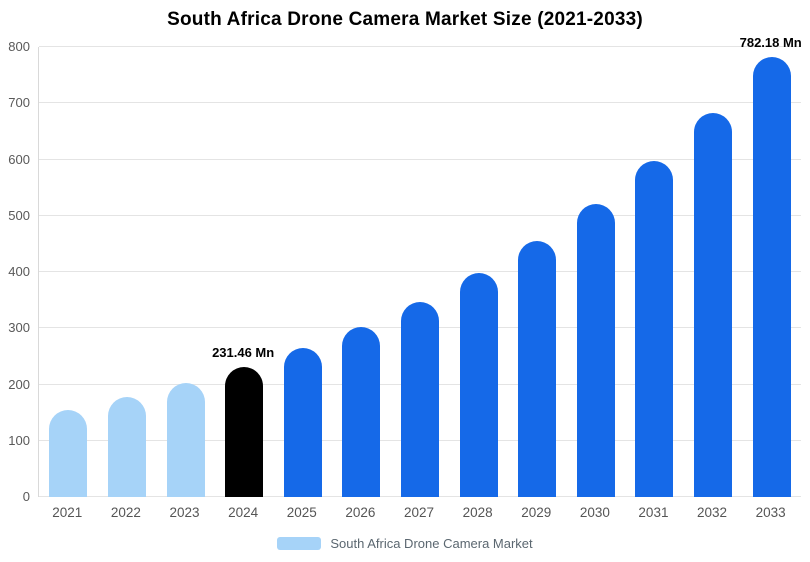  I want to click on x-axis-tick-label: 2026, so click(360, 512).